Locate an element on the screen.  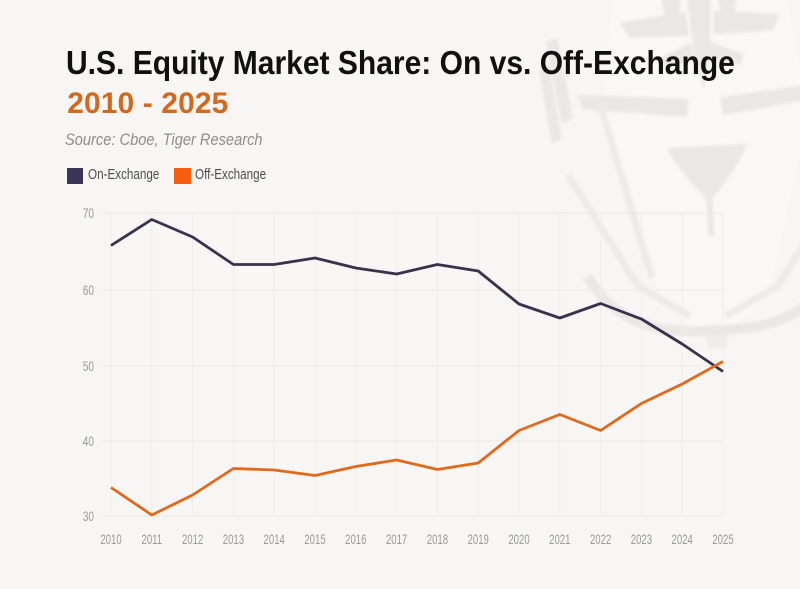
svg-text: 2025 is located at coordinates (723, 539).